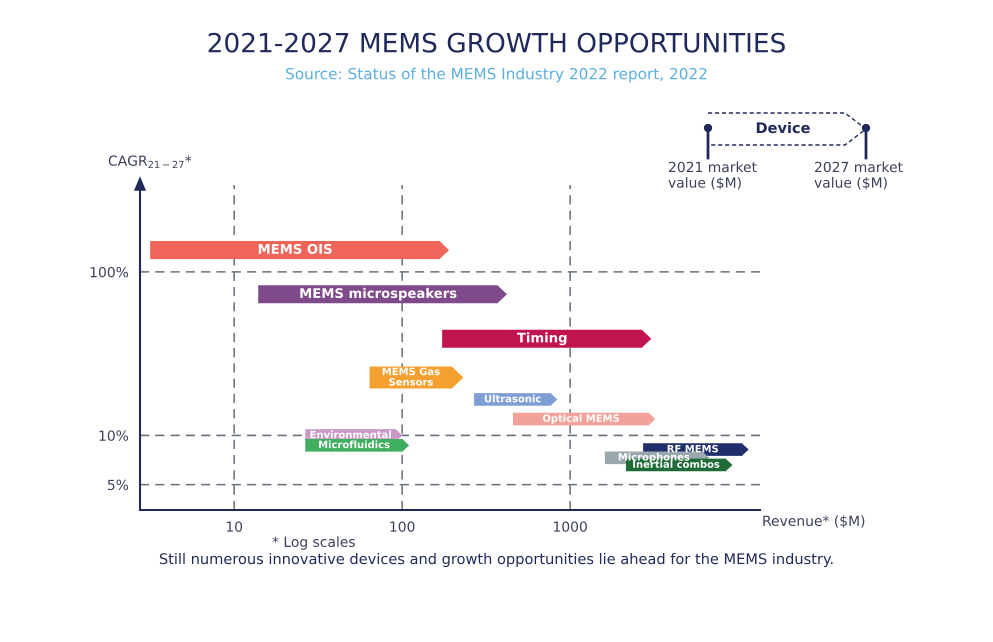  I want to click on text: 2027 market value ($M), so click(858, 176).